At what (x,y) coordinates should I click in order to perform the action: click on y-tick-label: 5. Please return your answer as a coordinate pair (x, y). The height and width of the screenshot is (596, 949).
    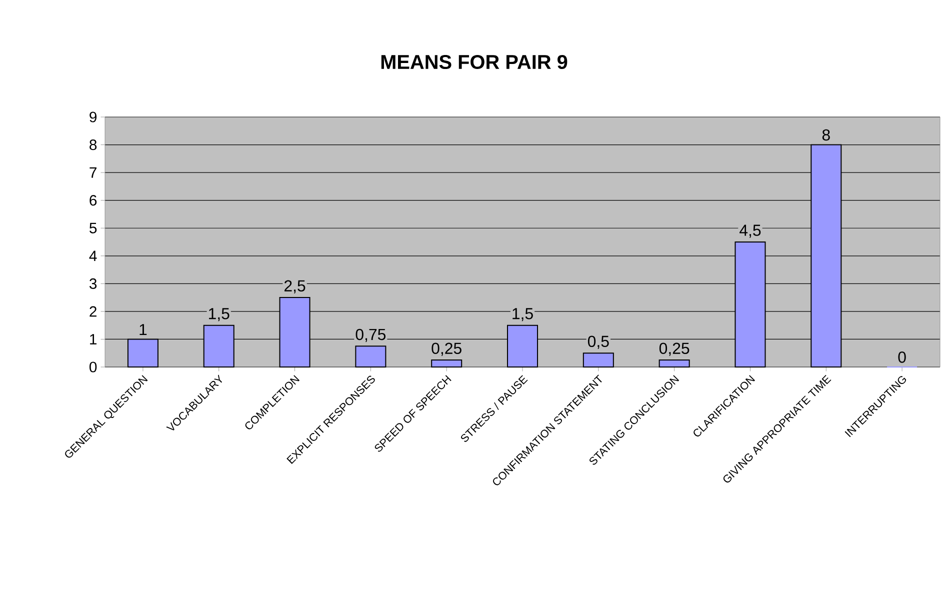
    Looking at the image, I should click on (93, 228).